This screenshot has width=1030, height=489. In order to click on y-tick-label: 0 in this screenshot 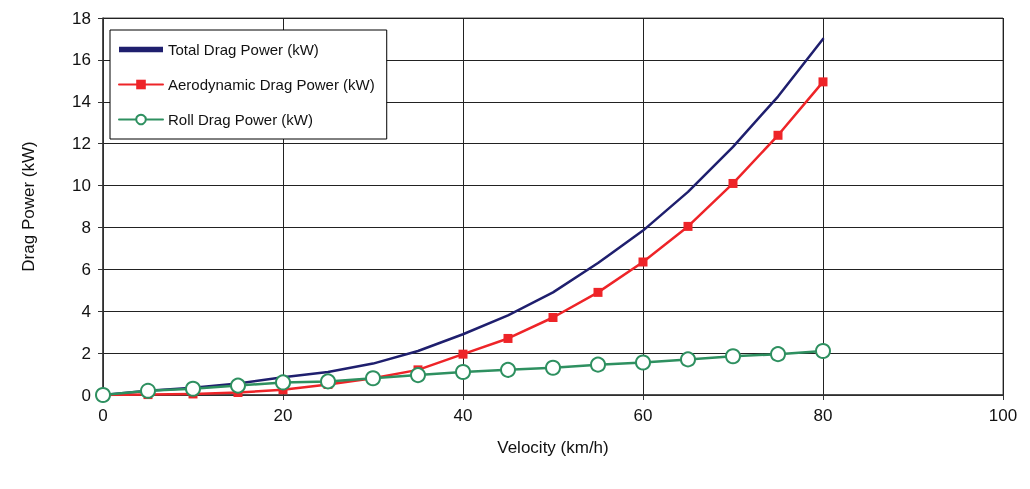, I will do `click(86, 395)`.